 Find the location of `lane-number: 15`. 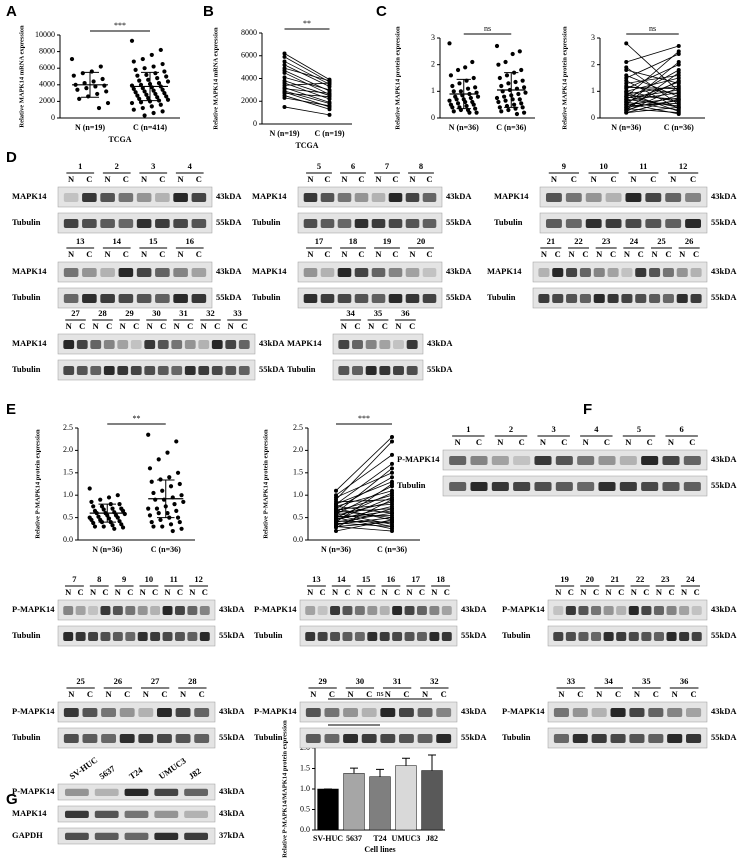

lane-number: 15 is located at coordinates (366, 579).